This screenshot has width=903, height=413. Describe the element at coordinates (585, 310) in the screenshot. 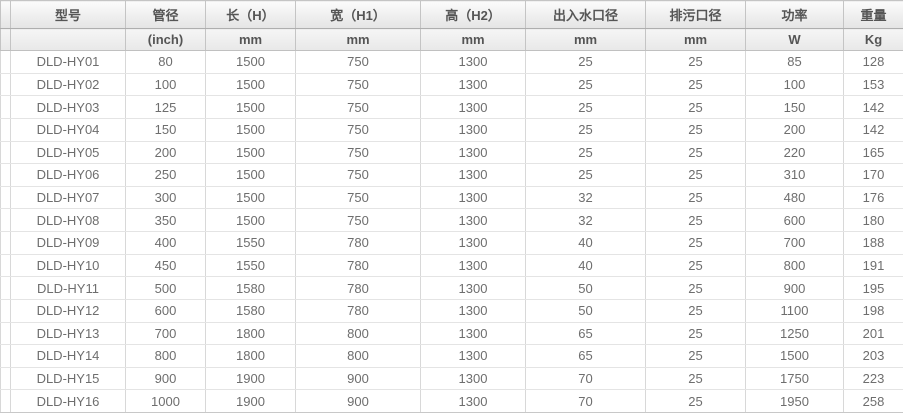

I see `value-cell: 50` at that location.